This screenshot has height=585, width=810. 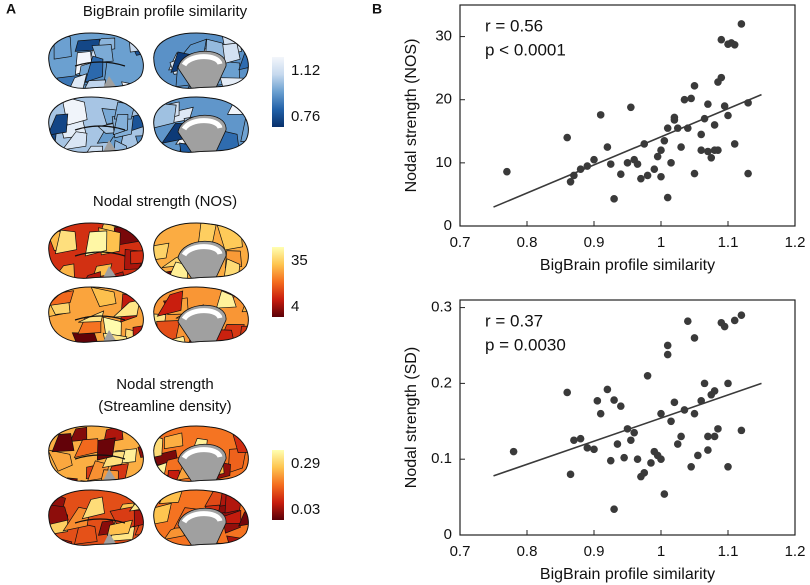 What do you see at coordinates (460, 242) in the screenshot?
I see `x-tick-label: 0.7` at bounding box center [460, 242].